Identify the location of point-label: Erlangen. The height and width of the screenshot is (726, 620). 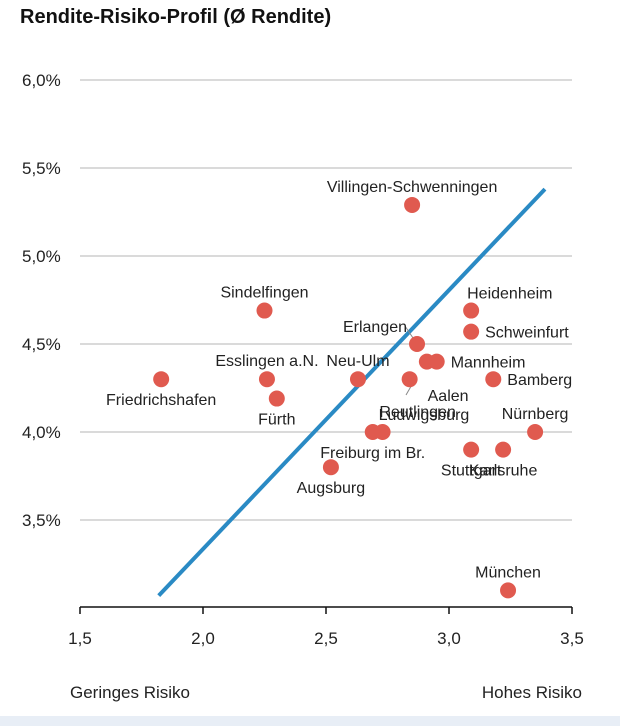
(375, 327).